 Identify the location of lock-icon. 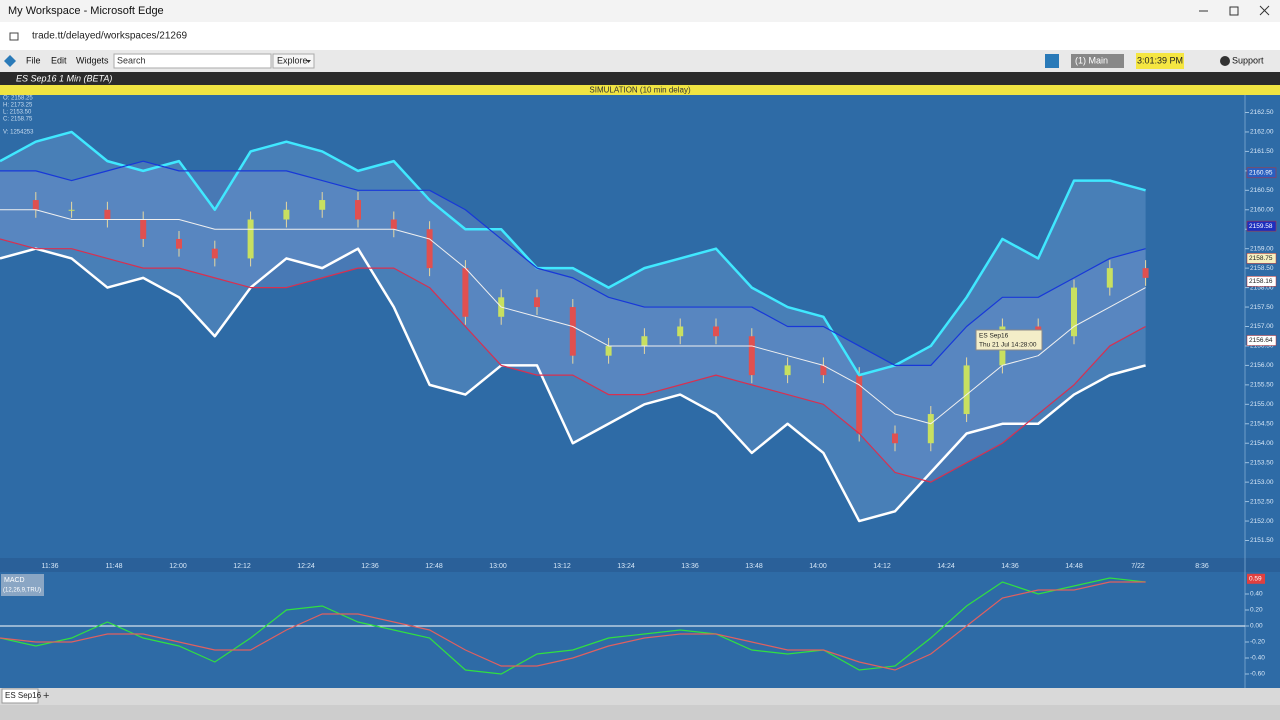
(14, 36).